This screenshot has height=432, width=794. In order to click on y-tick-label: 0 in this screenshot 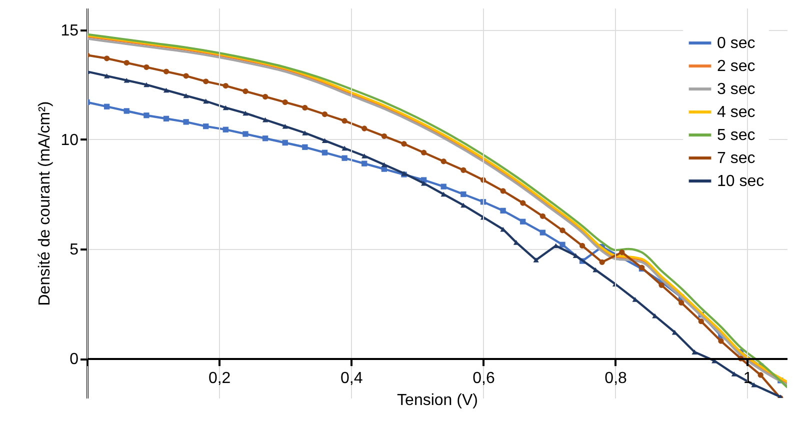, I will do `click(74, 359)`.